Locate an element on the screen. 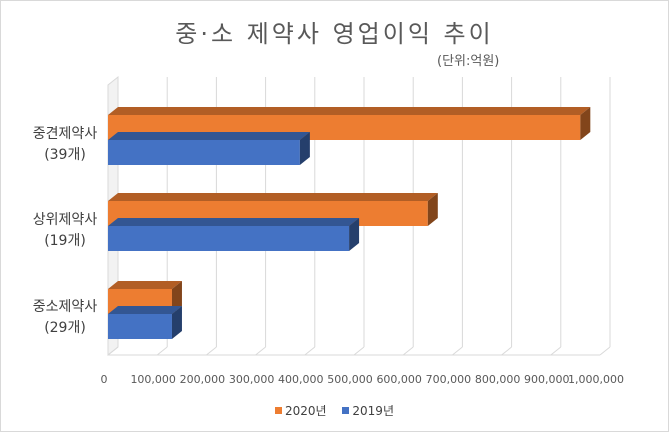  category-count: (19개) is located at coordinates (65, 241).